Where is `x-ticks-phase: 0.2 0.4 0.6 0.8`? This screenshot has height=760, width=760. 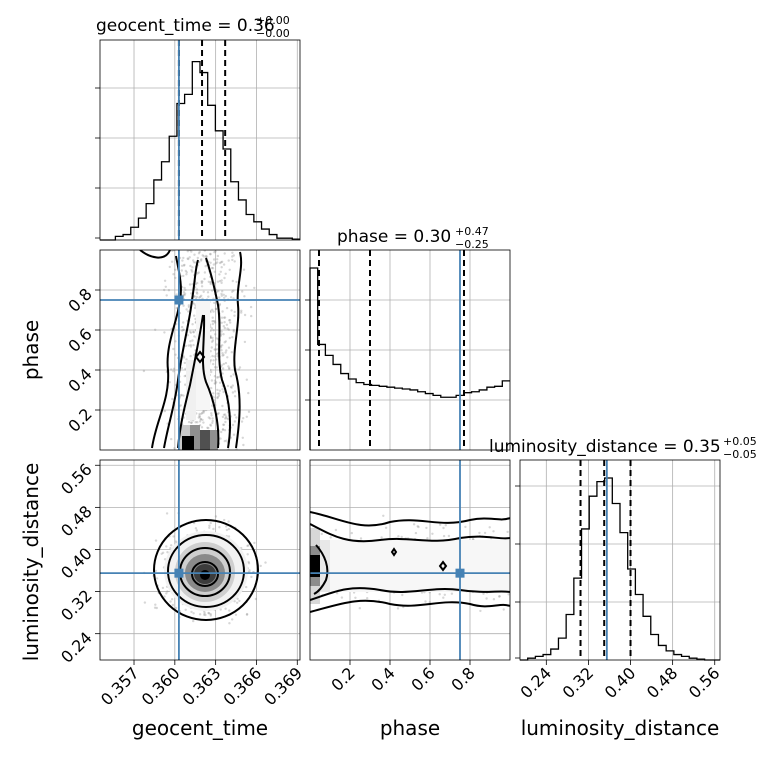 x-ticks-phase: 0.2 0.4 0.6 0.8 is located at coordinates (403, 677).